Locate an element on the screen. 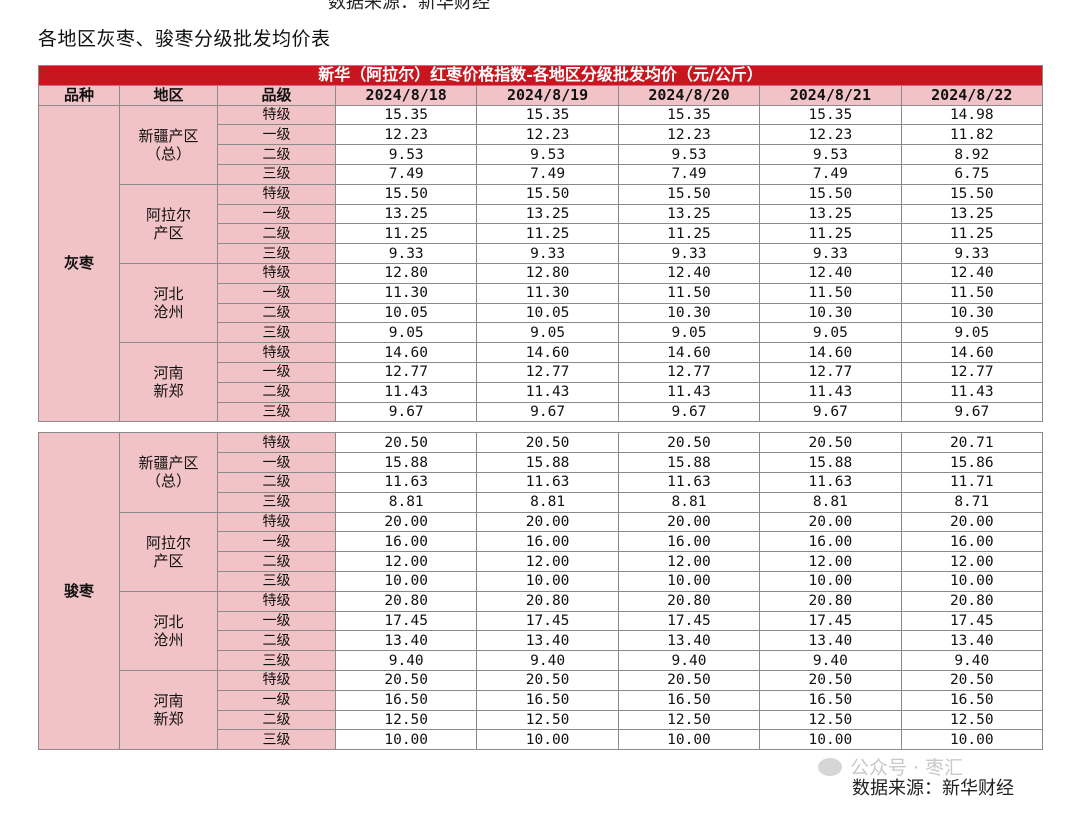 This screenshot has width=1080, height=814. separator-cell is located at coordinates (540, 427).